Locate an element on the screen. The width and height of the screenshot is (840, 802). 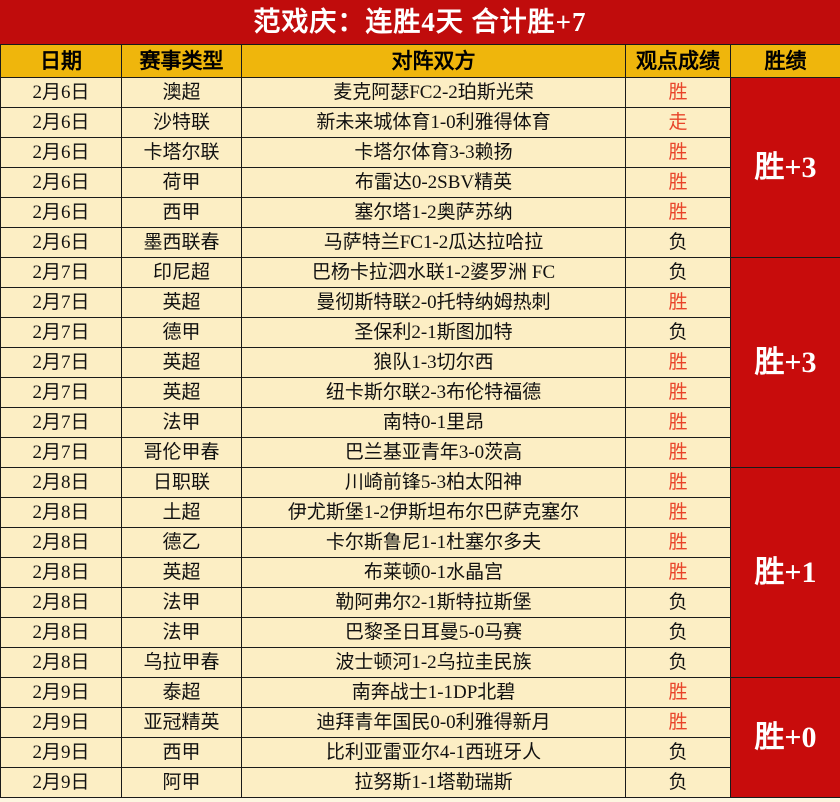
cell-league: 德乙 is located at coordinates (181, 542).